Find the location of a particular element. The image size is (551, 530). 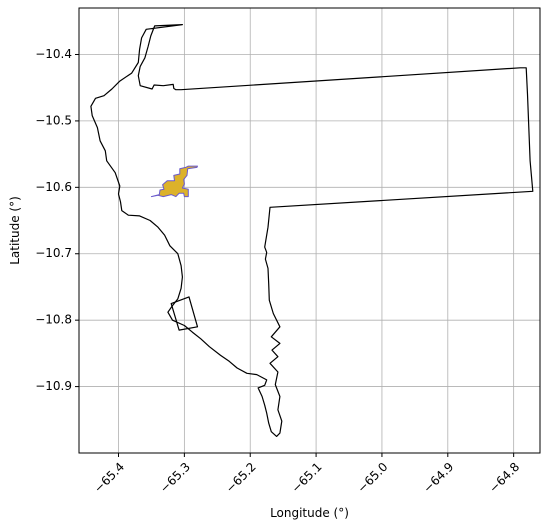

y-axis-ticks: −10.4 −10.5 −10.6 −10.7 −10.8 −10.9 is located at coordinates (57, 220).